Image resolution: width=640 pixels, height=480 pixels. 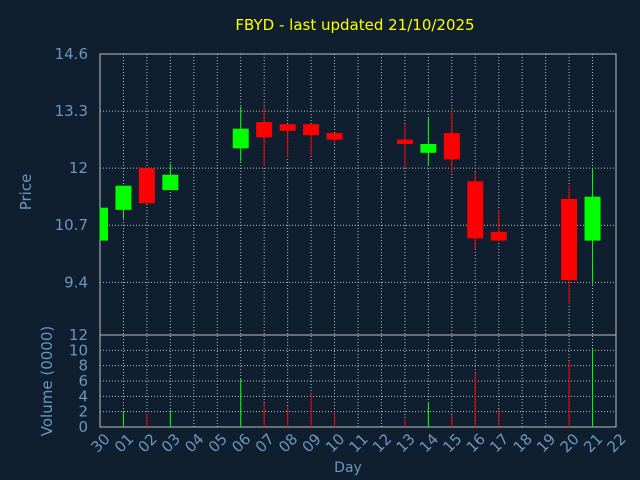 I want to click on x-tick-label: 07, so click(x=265, y=443).